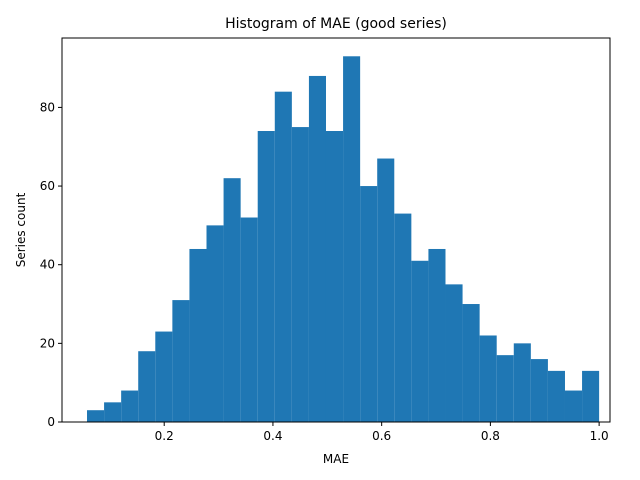 This screenshot has width=640, height=480. Describe the element at coordinates (164, 436) in the screenshot. I see `x-tick-label: 0.2` at that location.